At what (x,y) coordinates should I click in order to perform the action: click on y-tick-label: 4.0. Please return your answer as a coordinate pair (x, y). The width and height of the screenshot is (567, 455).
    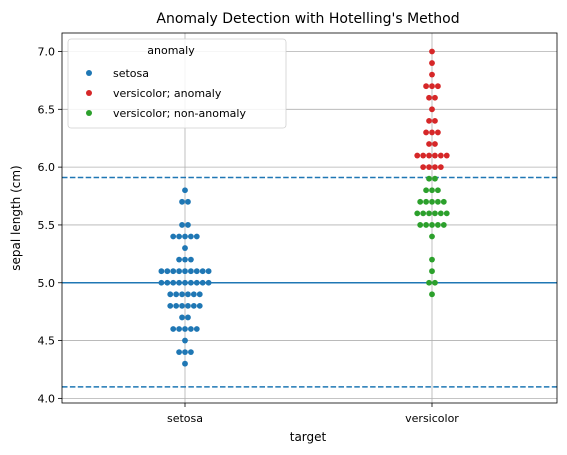
    Looking at the image, I should click on (47, 398).